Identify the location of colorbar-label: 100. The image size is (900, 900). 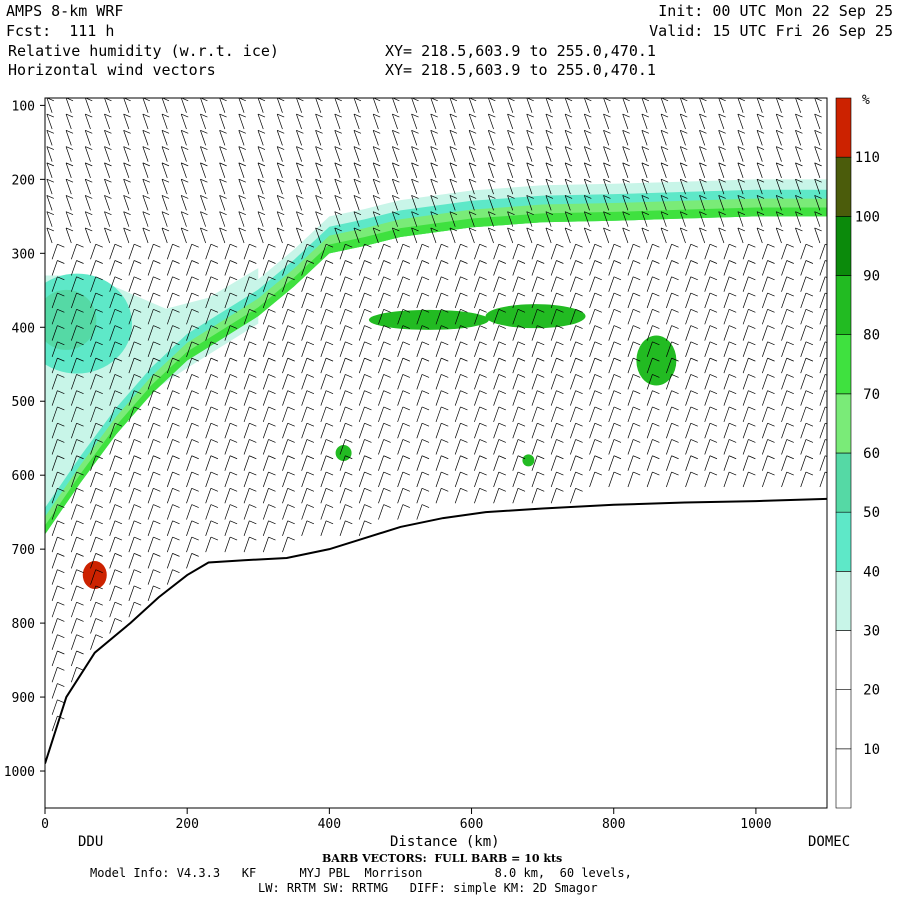
(867, 217).